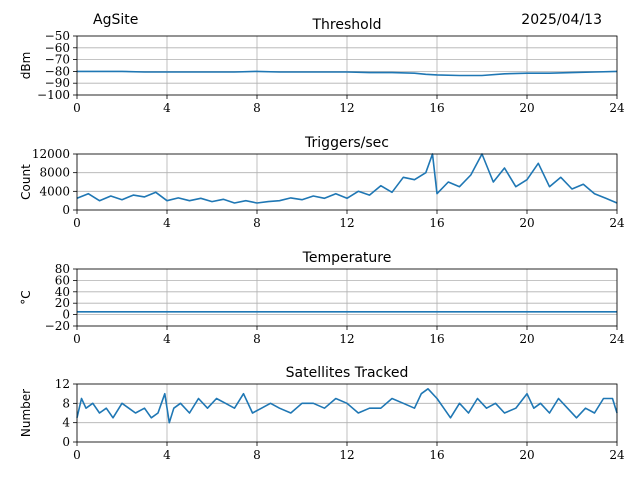 This screenshot has height=480, width=640. What do you see at coordinates (62, 269) in the screenshot?
I see `y-tick-label: 80` at bounding box center [62, 269].